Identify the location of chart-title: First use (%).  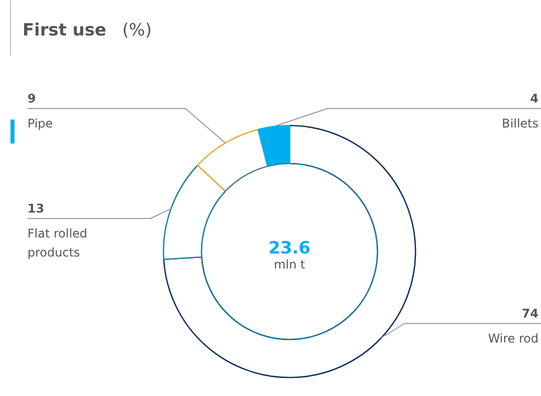
(87, 30).